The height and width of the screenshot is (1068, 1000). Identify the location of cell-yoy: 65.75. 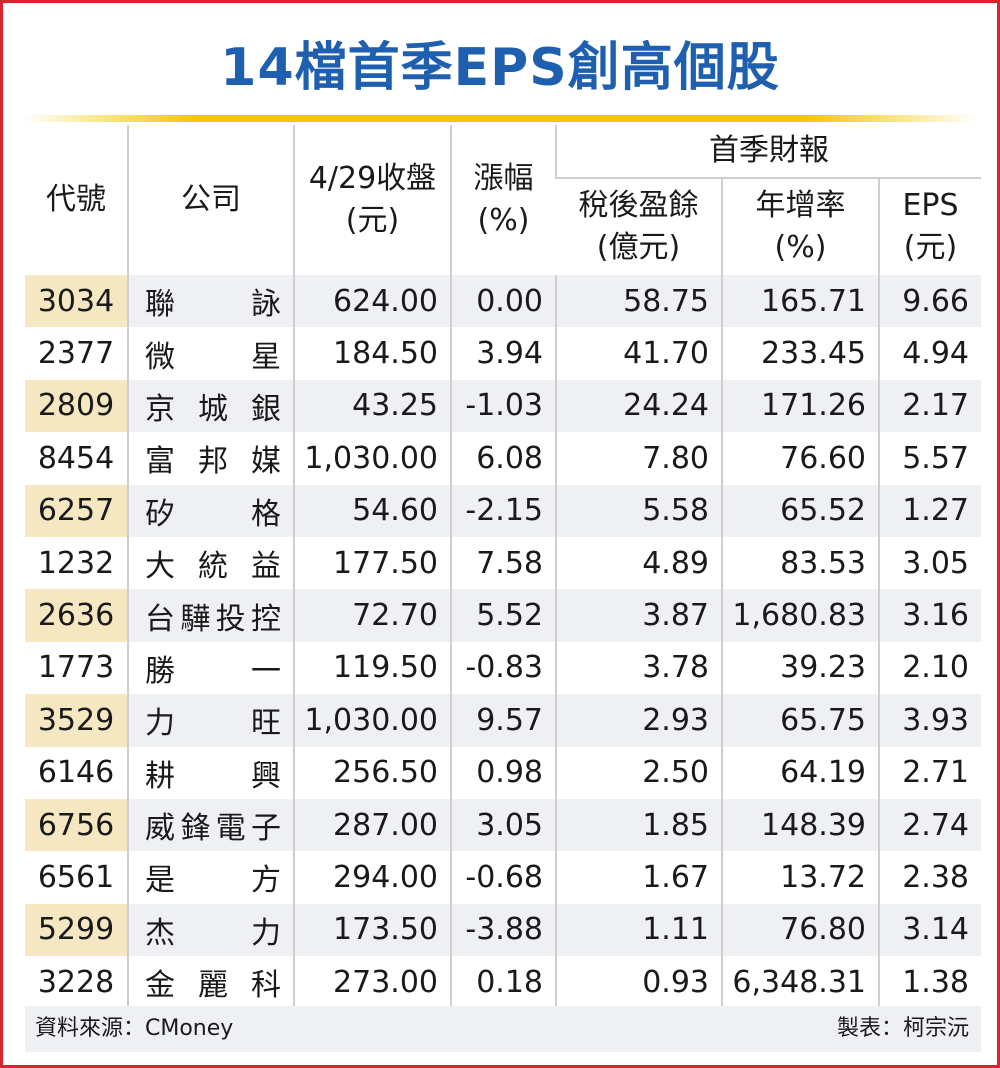
(800, 720).